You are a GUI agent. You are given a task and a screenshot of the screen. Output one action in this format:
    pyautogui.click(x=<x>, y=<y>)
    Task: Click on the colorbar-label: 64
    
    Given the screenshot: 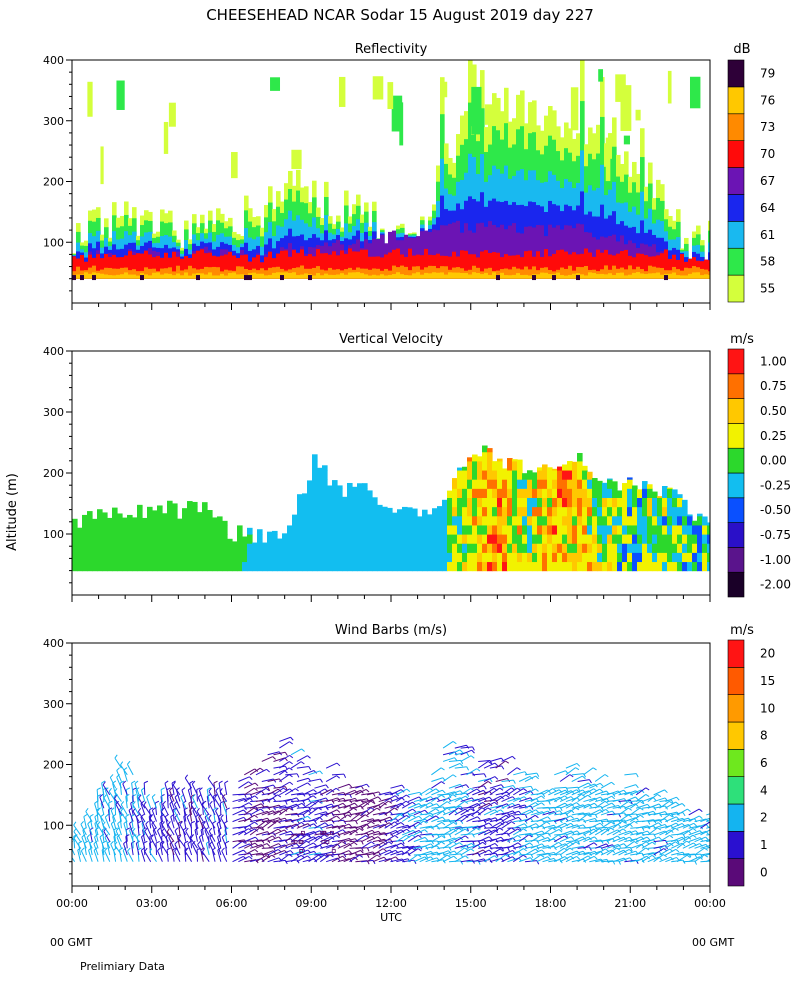 What is the action you would take?
    pyautogui.click(x=767, y=208)
    